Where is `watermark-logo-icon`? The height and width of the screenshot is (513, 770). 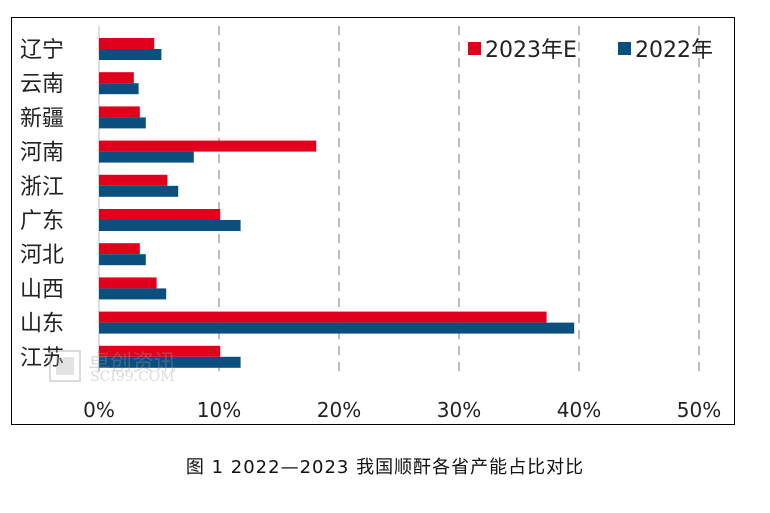
watermark-logo-icon is located at coordinates (65, 366).